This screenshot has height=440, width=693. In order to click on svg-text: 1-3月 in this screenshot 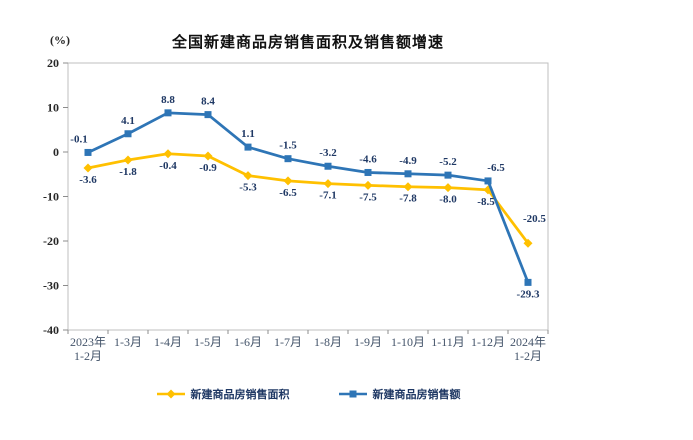, I will do `click(128, 342)`.